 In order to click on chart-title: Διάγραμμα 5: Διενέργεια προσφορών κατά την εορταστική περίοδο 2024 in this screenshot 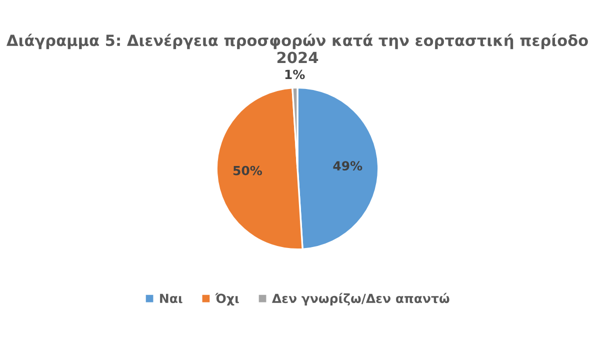, I will do `click(297, 49)`.